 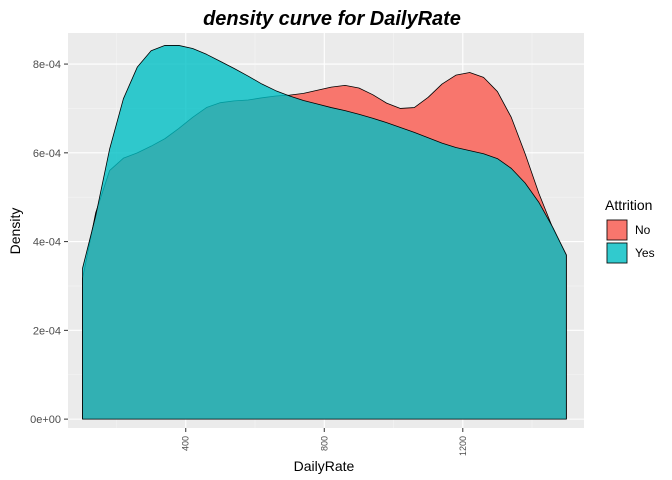 What do you see at coordinates (324, 466) in the screenshot?
I see `x-axis-title: DailyRate` at bounding box center [324, 466].